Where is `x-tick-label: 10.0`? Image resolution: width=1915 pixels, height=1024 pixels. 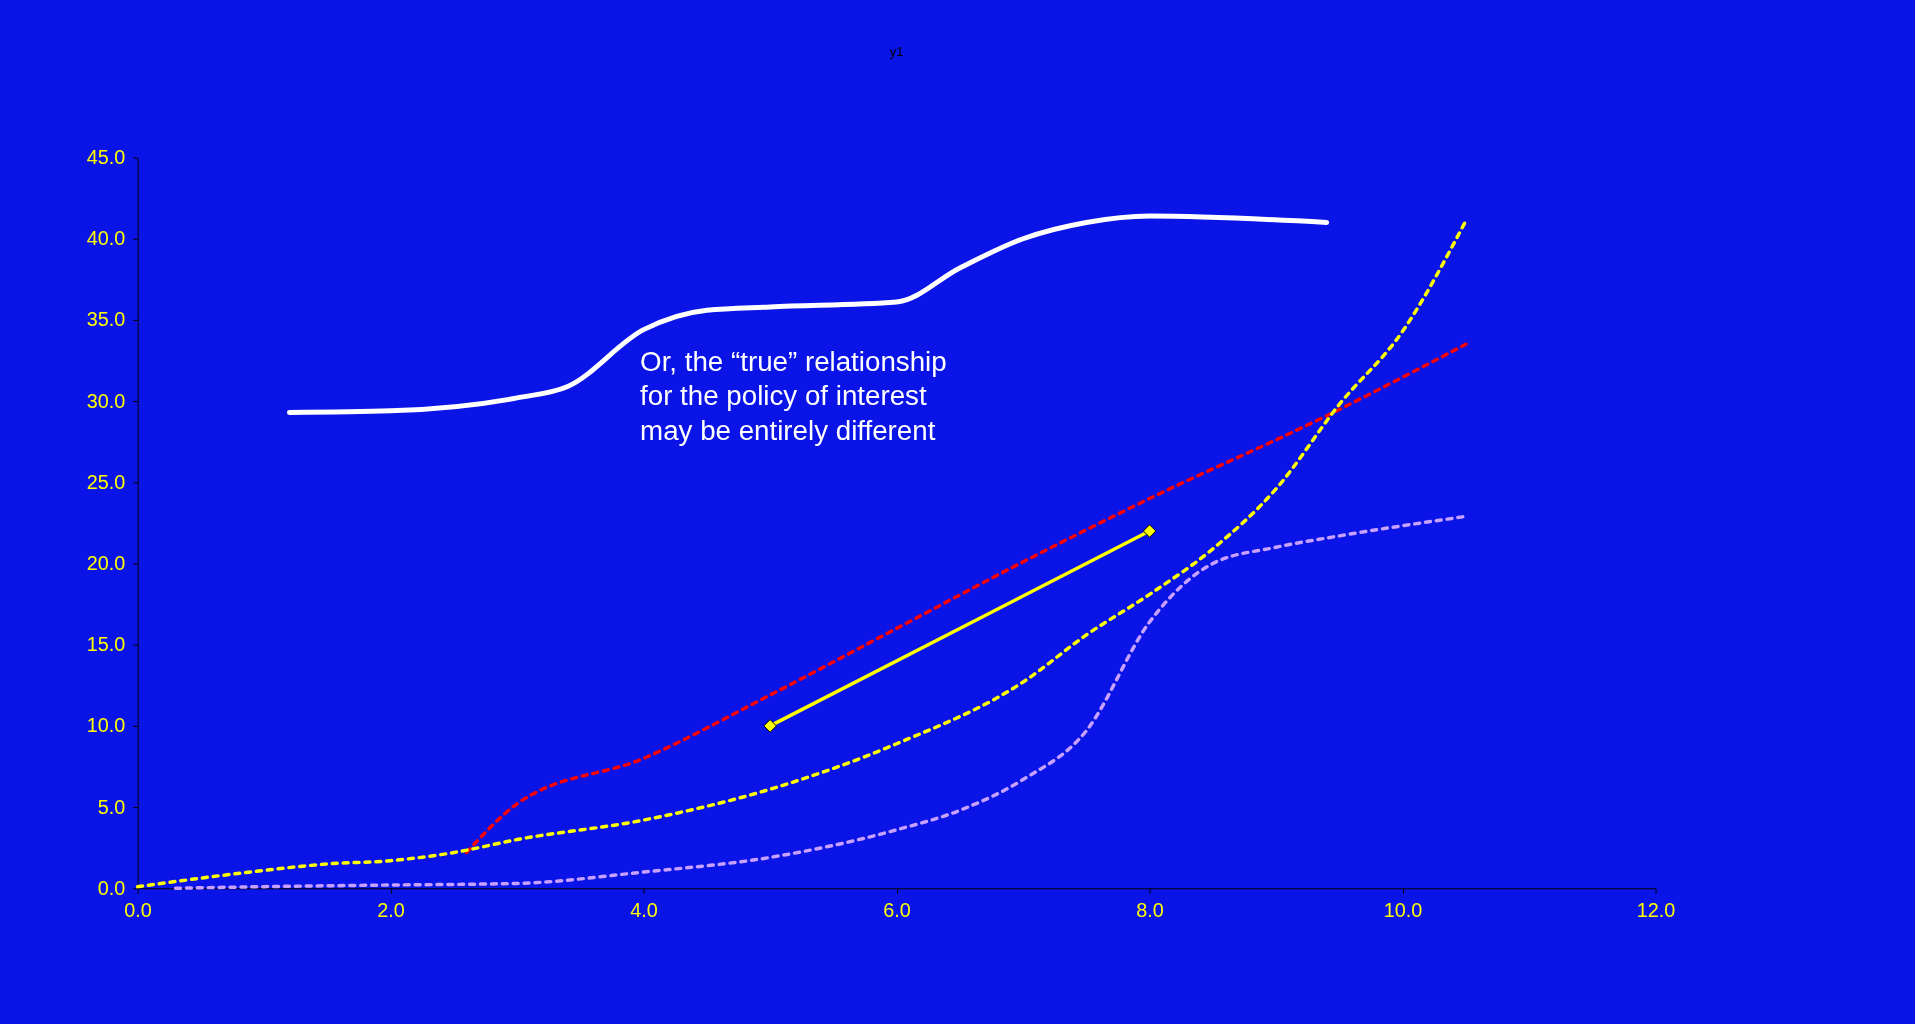 x-tick-label: 10.0 is located at coordinates (1403, 910).